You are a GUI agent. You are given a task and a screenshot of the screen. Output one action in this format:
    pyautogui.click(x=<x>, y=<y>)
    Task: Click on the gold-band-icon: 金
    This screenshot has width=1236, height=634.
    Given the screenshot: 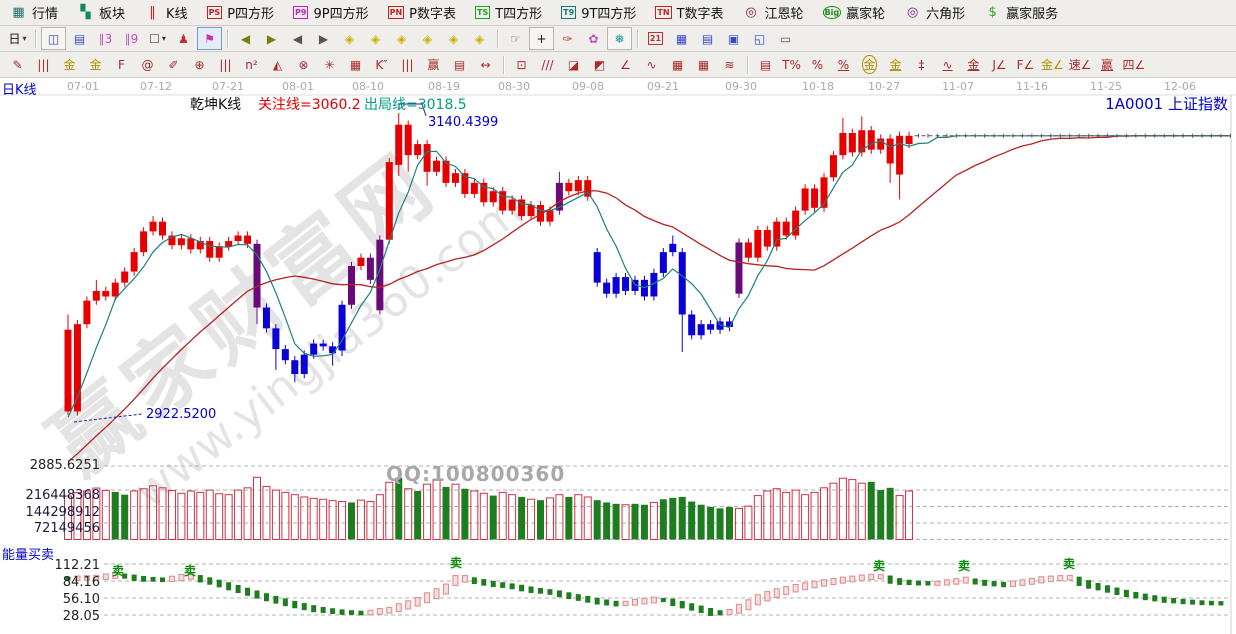 What is the action you would take?
    pyautogui.click(x=973, y=64)
    